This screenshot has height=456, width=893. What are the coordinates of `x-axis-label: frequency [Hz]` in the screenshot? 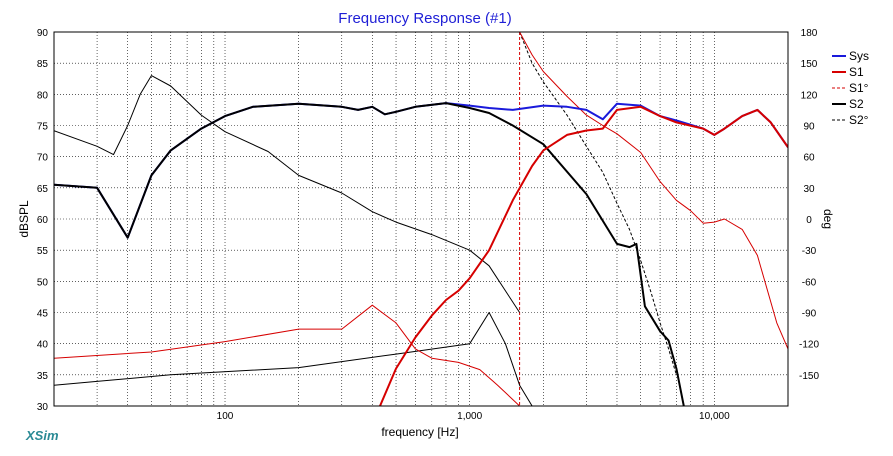 It's located at (419, 432).